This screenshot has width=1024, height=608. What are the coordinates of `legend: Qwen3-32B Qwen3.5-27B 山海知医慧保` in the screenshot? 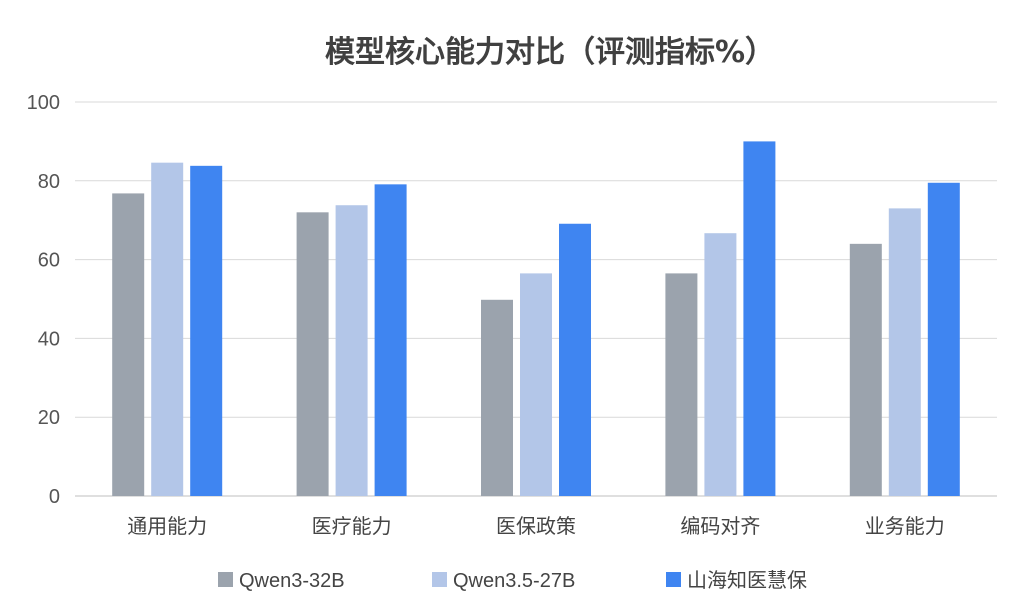 It's located at (512, 580).